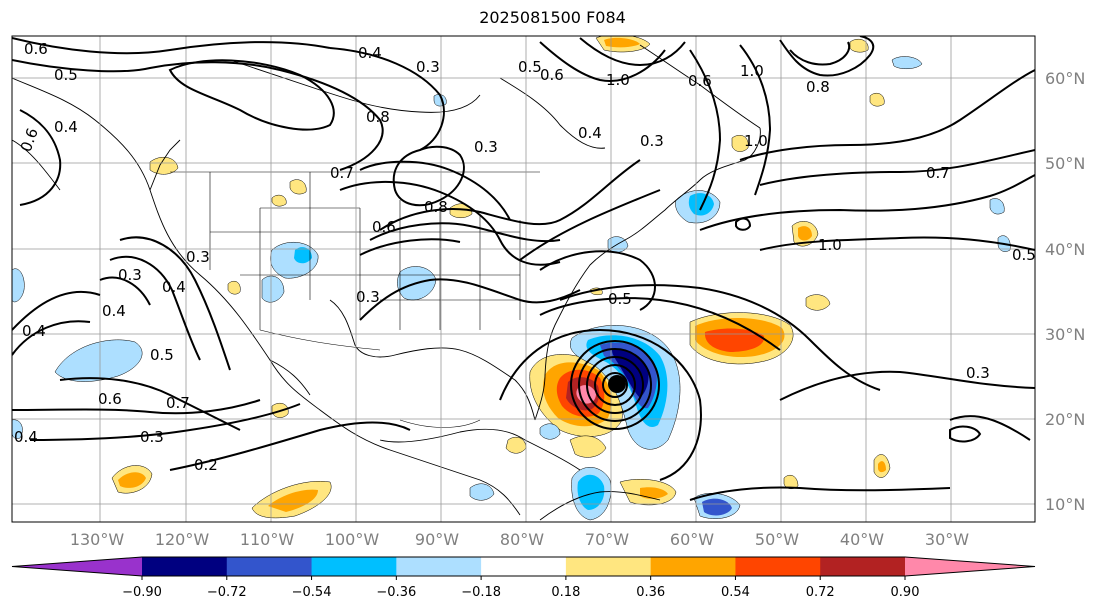  What do you see at coordinates (267, 539) in the screenshot?
I see `lon-label: 110°W` at bounding box center [267, 539].